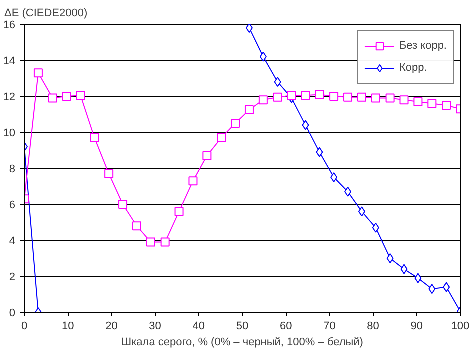  I want to click on y-tick-label: 0, so click(12, 314).